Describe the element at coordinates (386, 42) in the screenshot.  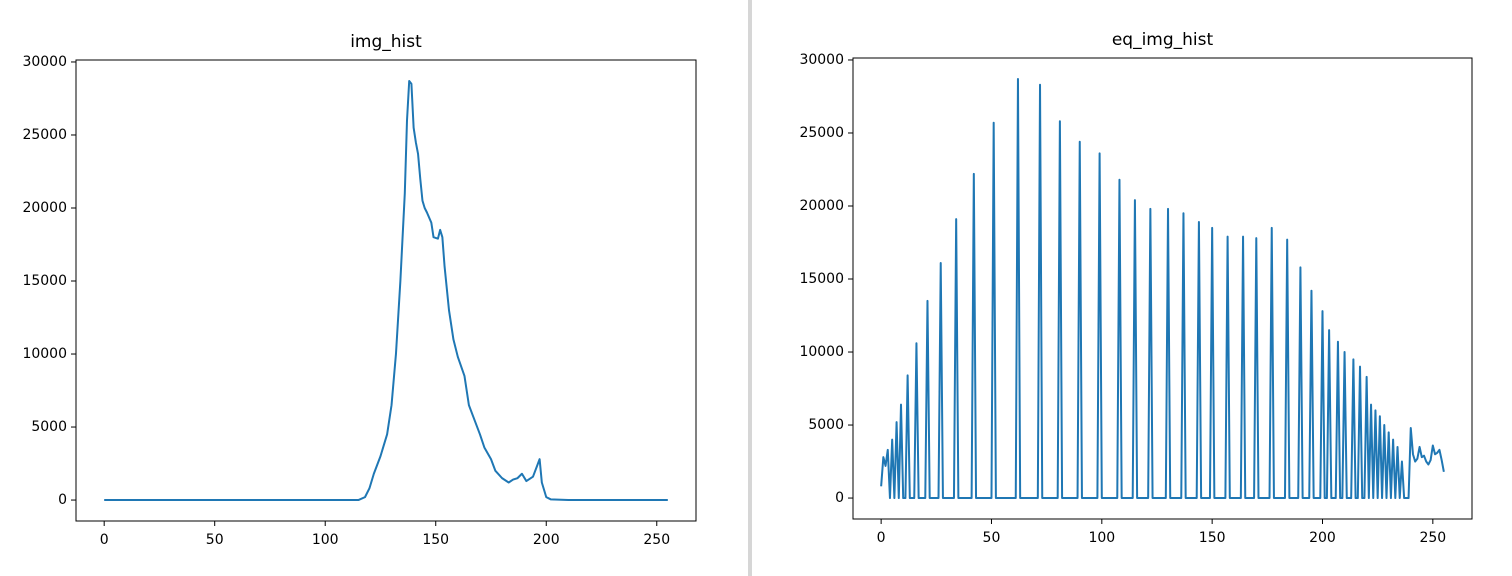
I see `chart-title: img_hist` at that location.